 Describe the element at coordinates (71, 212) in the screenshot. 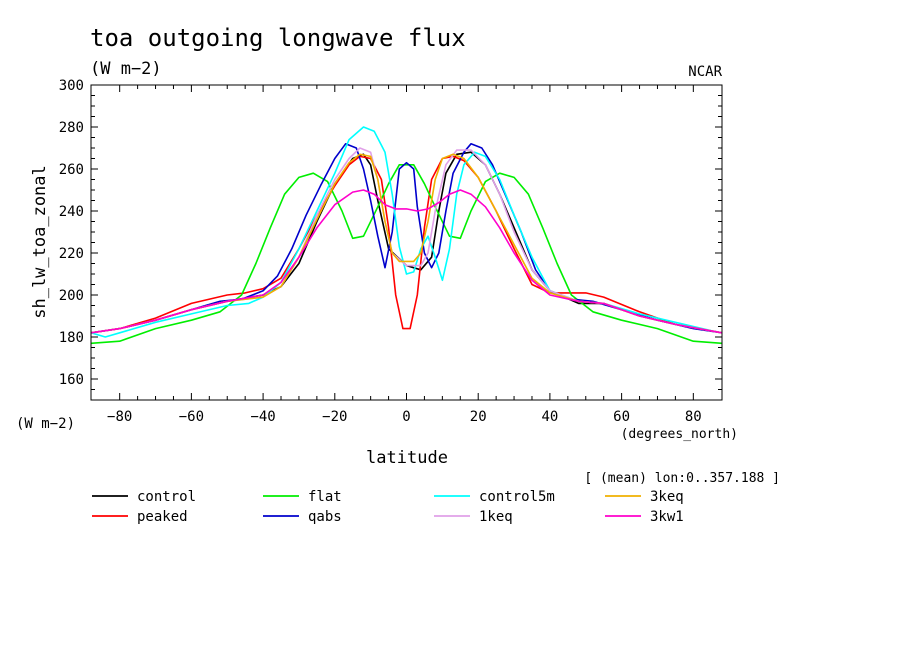

I see `y-tick-label: 240` at that location.